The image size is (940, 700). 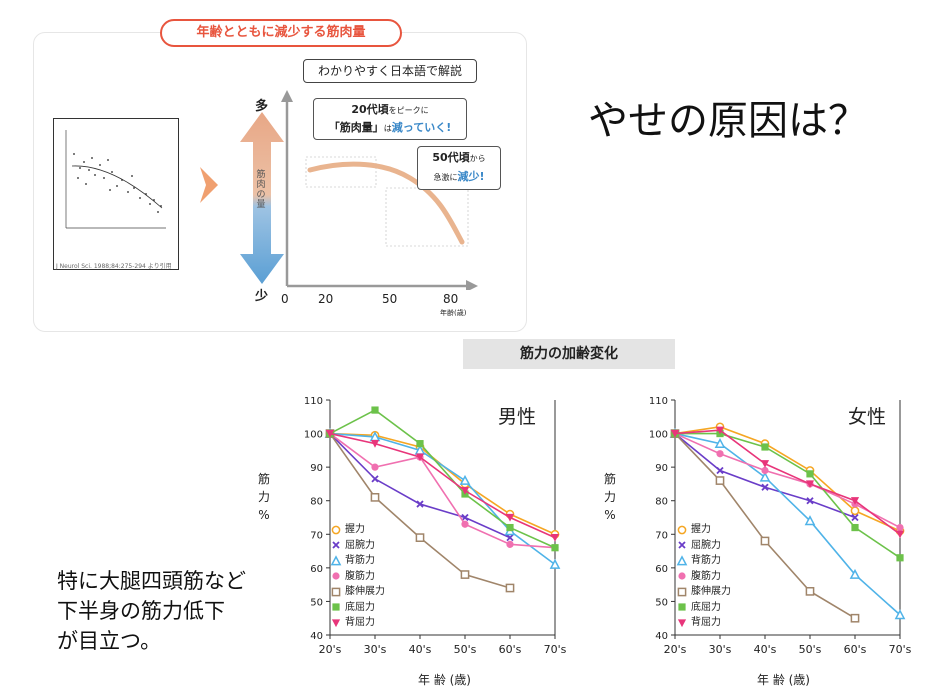 I want to click on bubble1-suffix: をピークに, so click(x=408, y=110).